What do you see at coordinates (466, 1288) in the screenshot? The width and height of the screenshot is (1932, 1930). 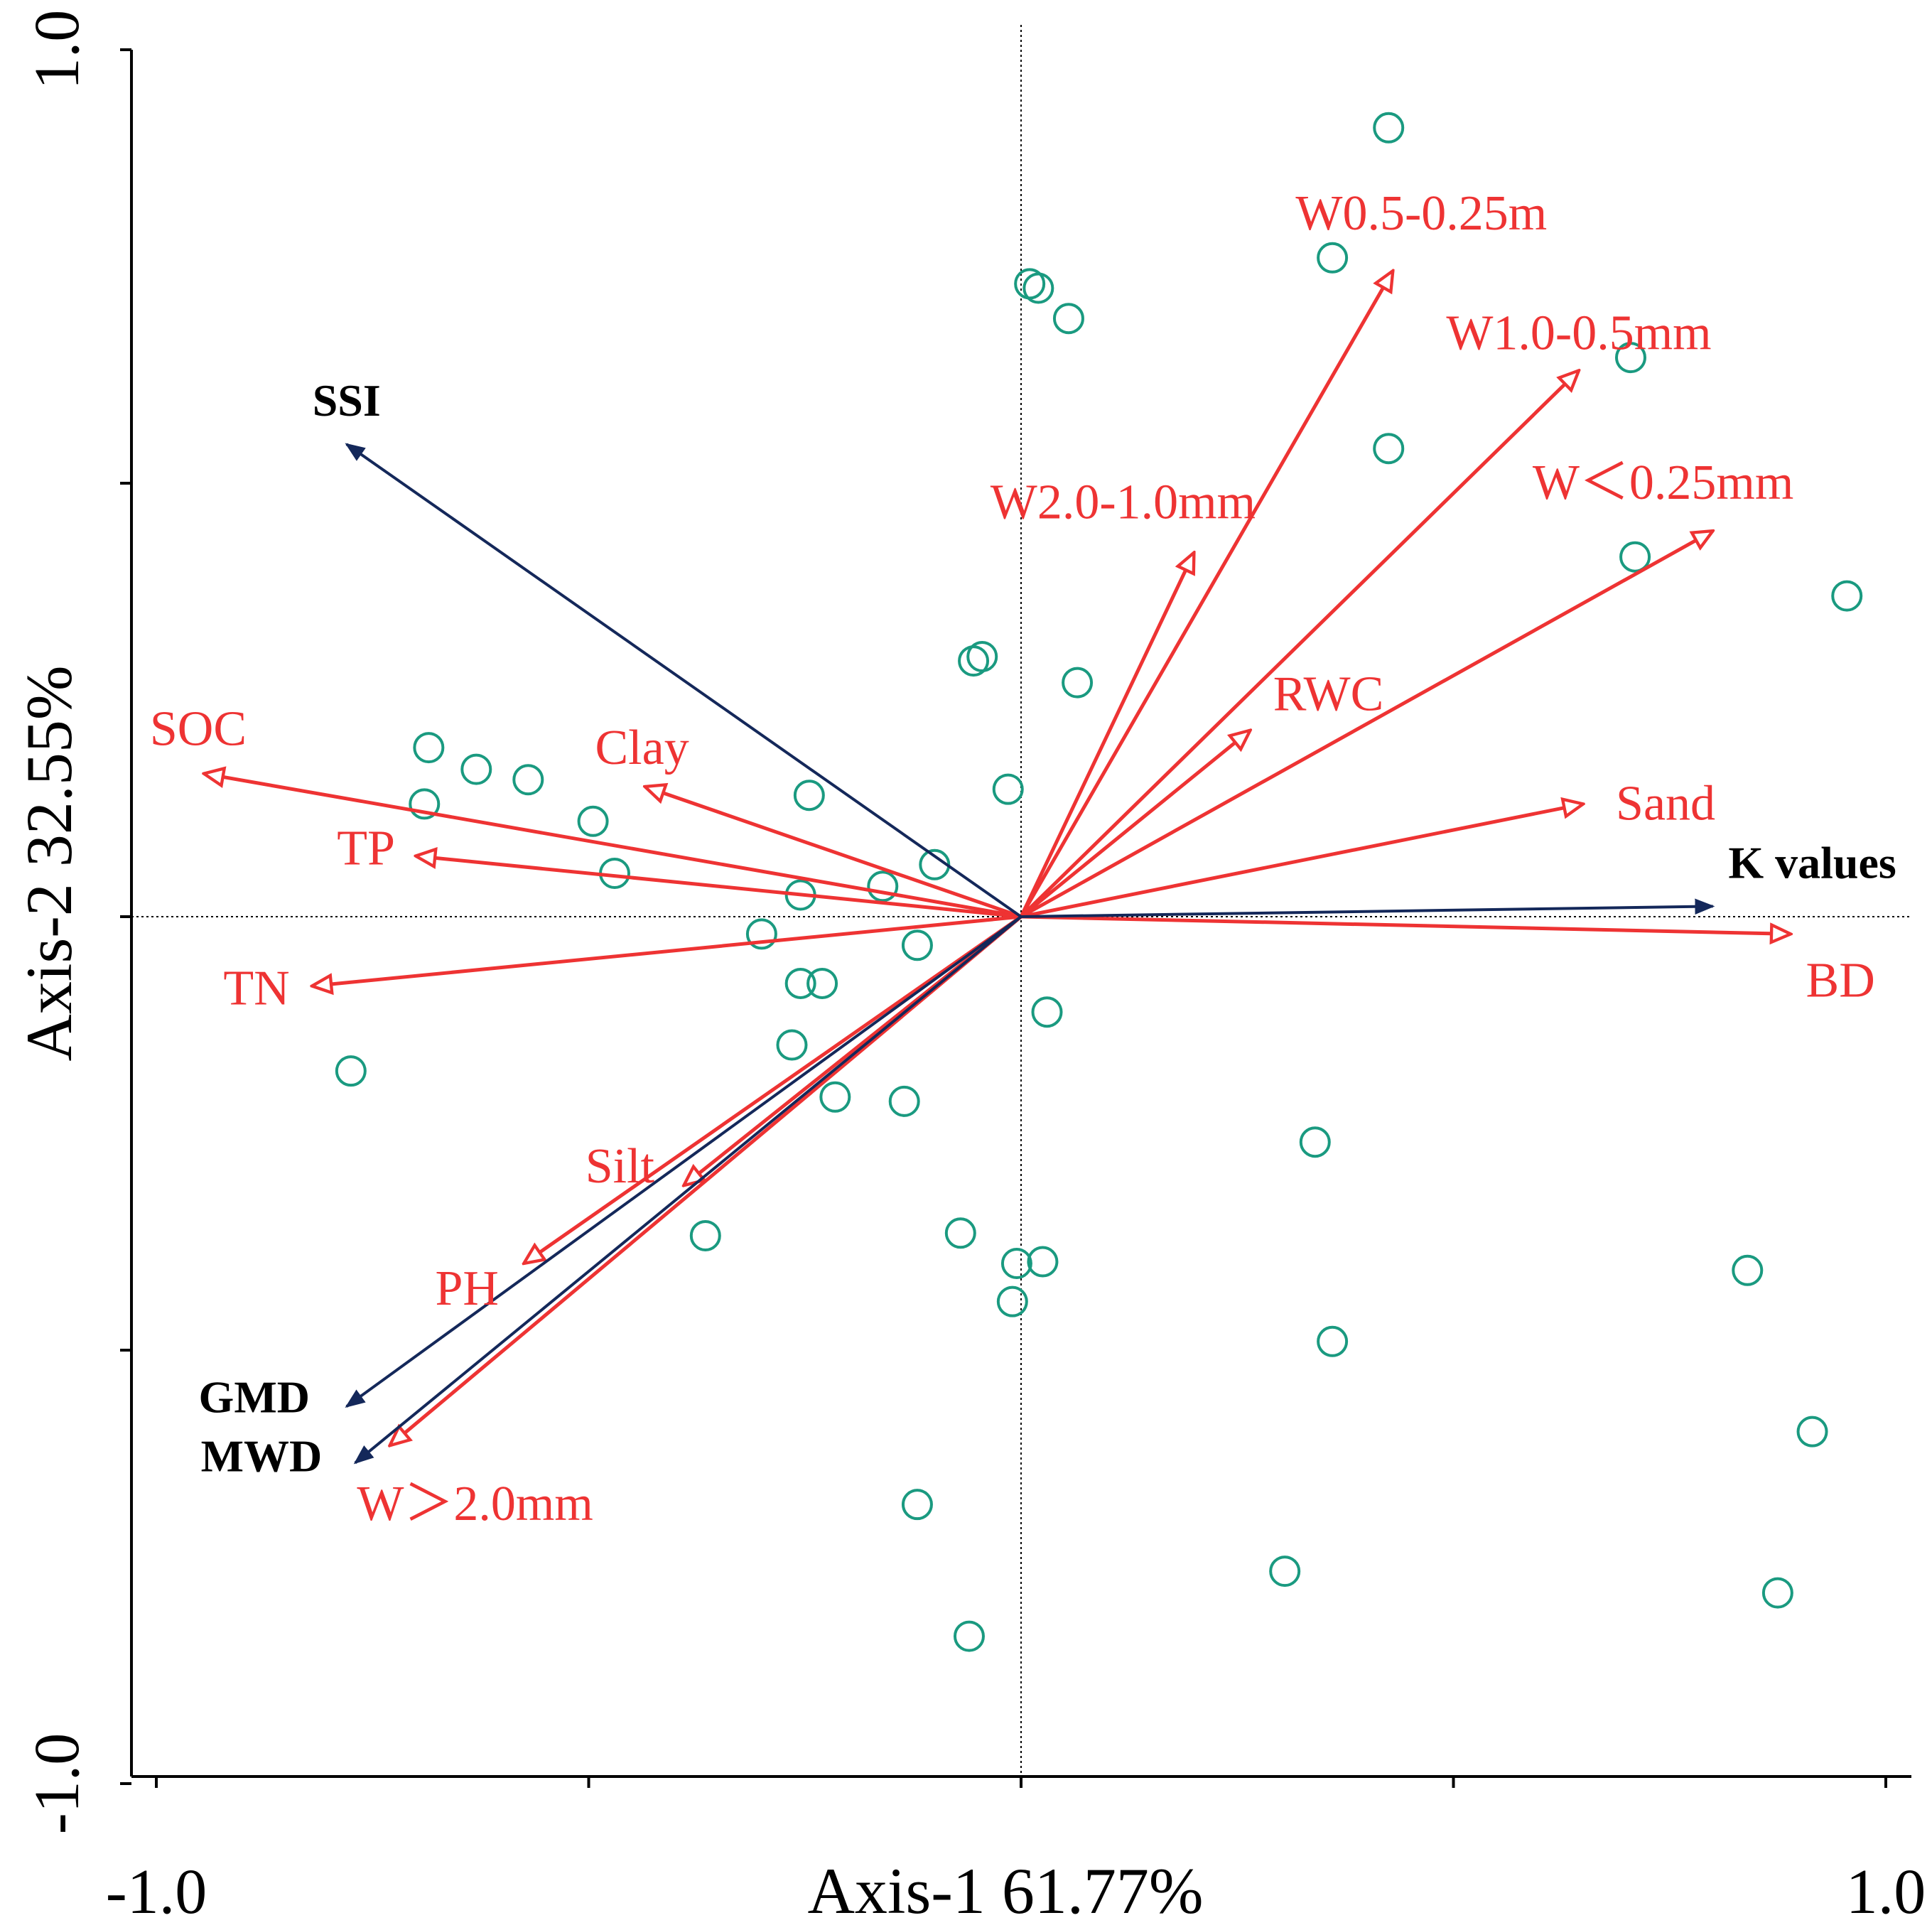 I see `label-ph: PH` at bounding box center [466, 1288].